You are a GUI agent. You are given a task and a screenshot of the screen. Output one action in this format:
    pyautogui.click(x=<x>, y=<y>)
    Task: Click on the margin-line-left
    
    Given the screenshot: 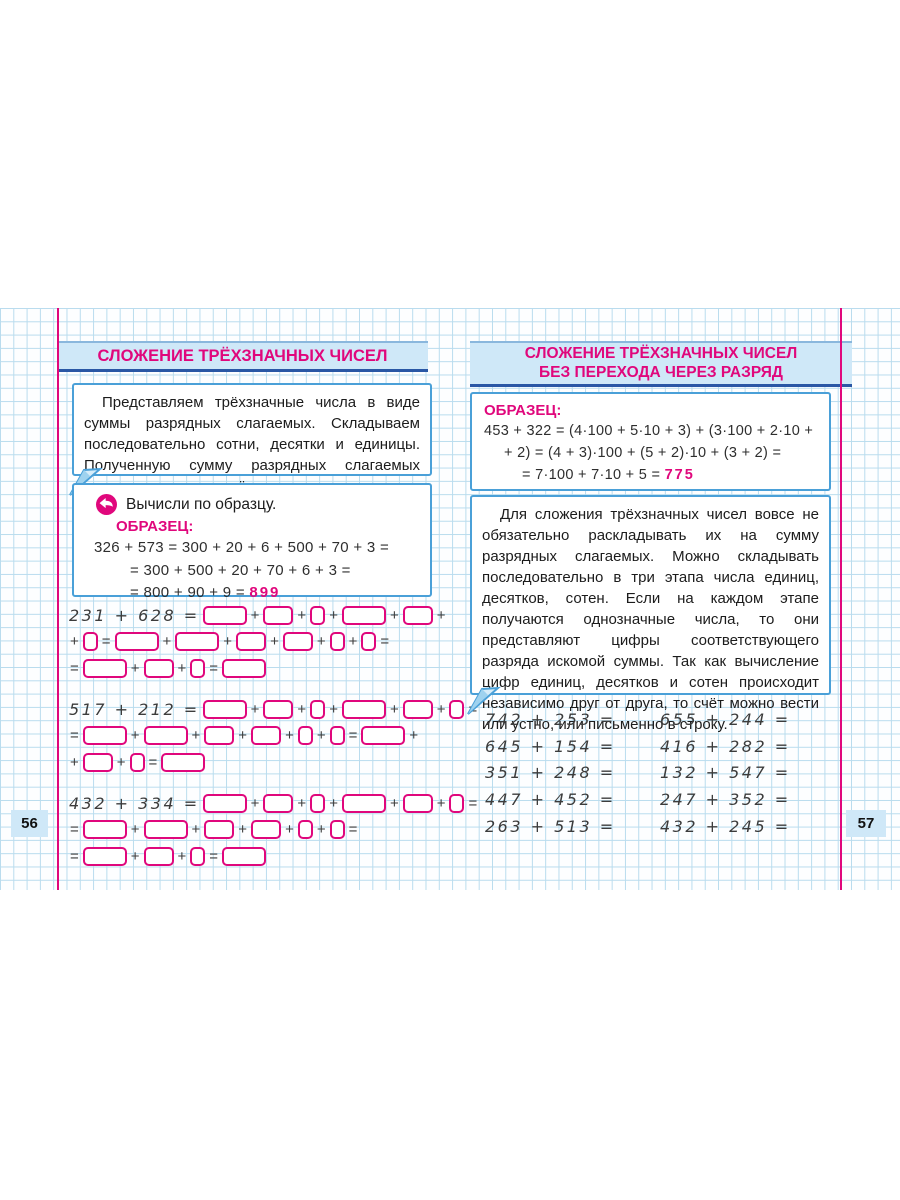 What is the action you would take?
    pyautogui.click(x=58, y=599)
    